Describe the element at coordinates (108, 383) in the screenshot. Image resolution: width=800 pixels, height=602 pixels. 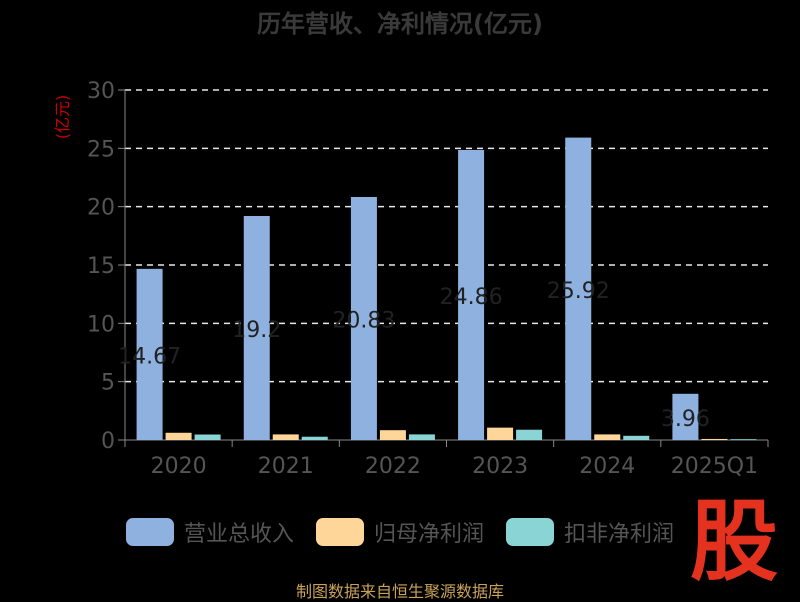
I see `y-tick-label: 5` at that location.